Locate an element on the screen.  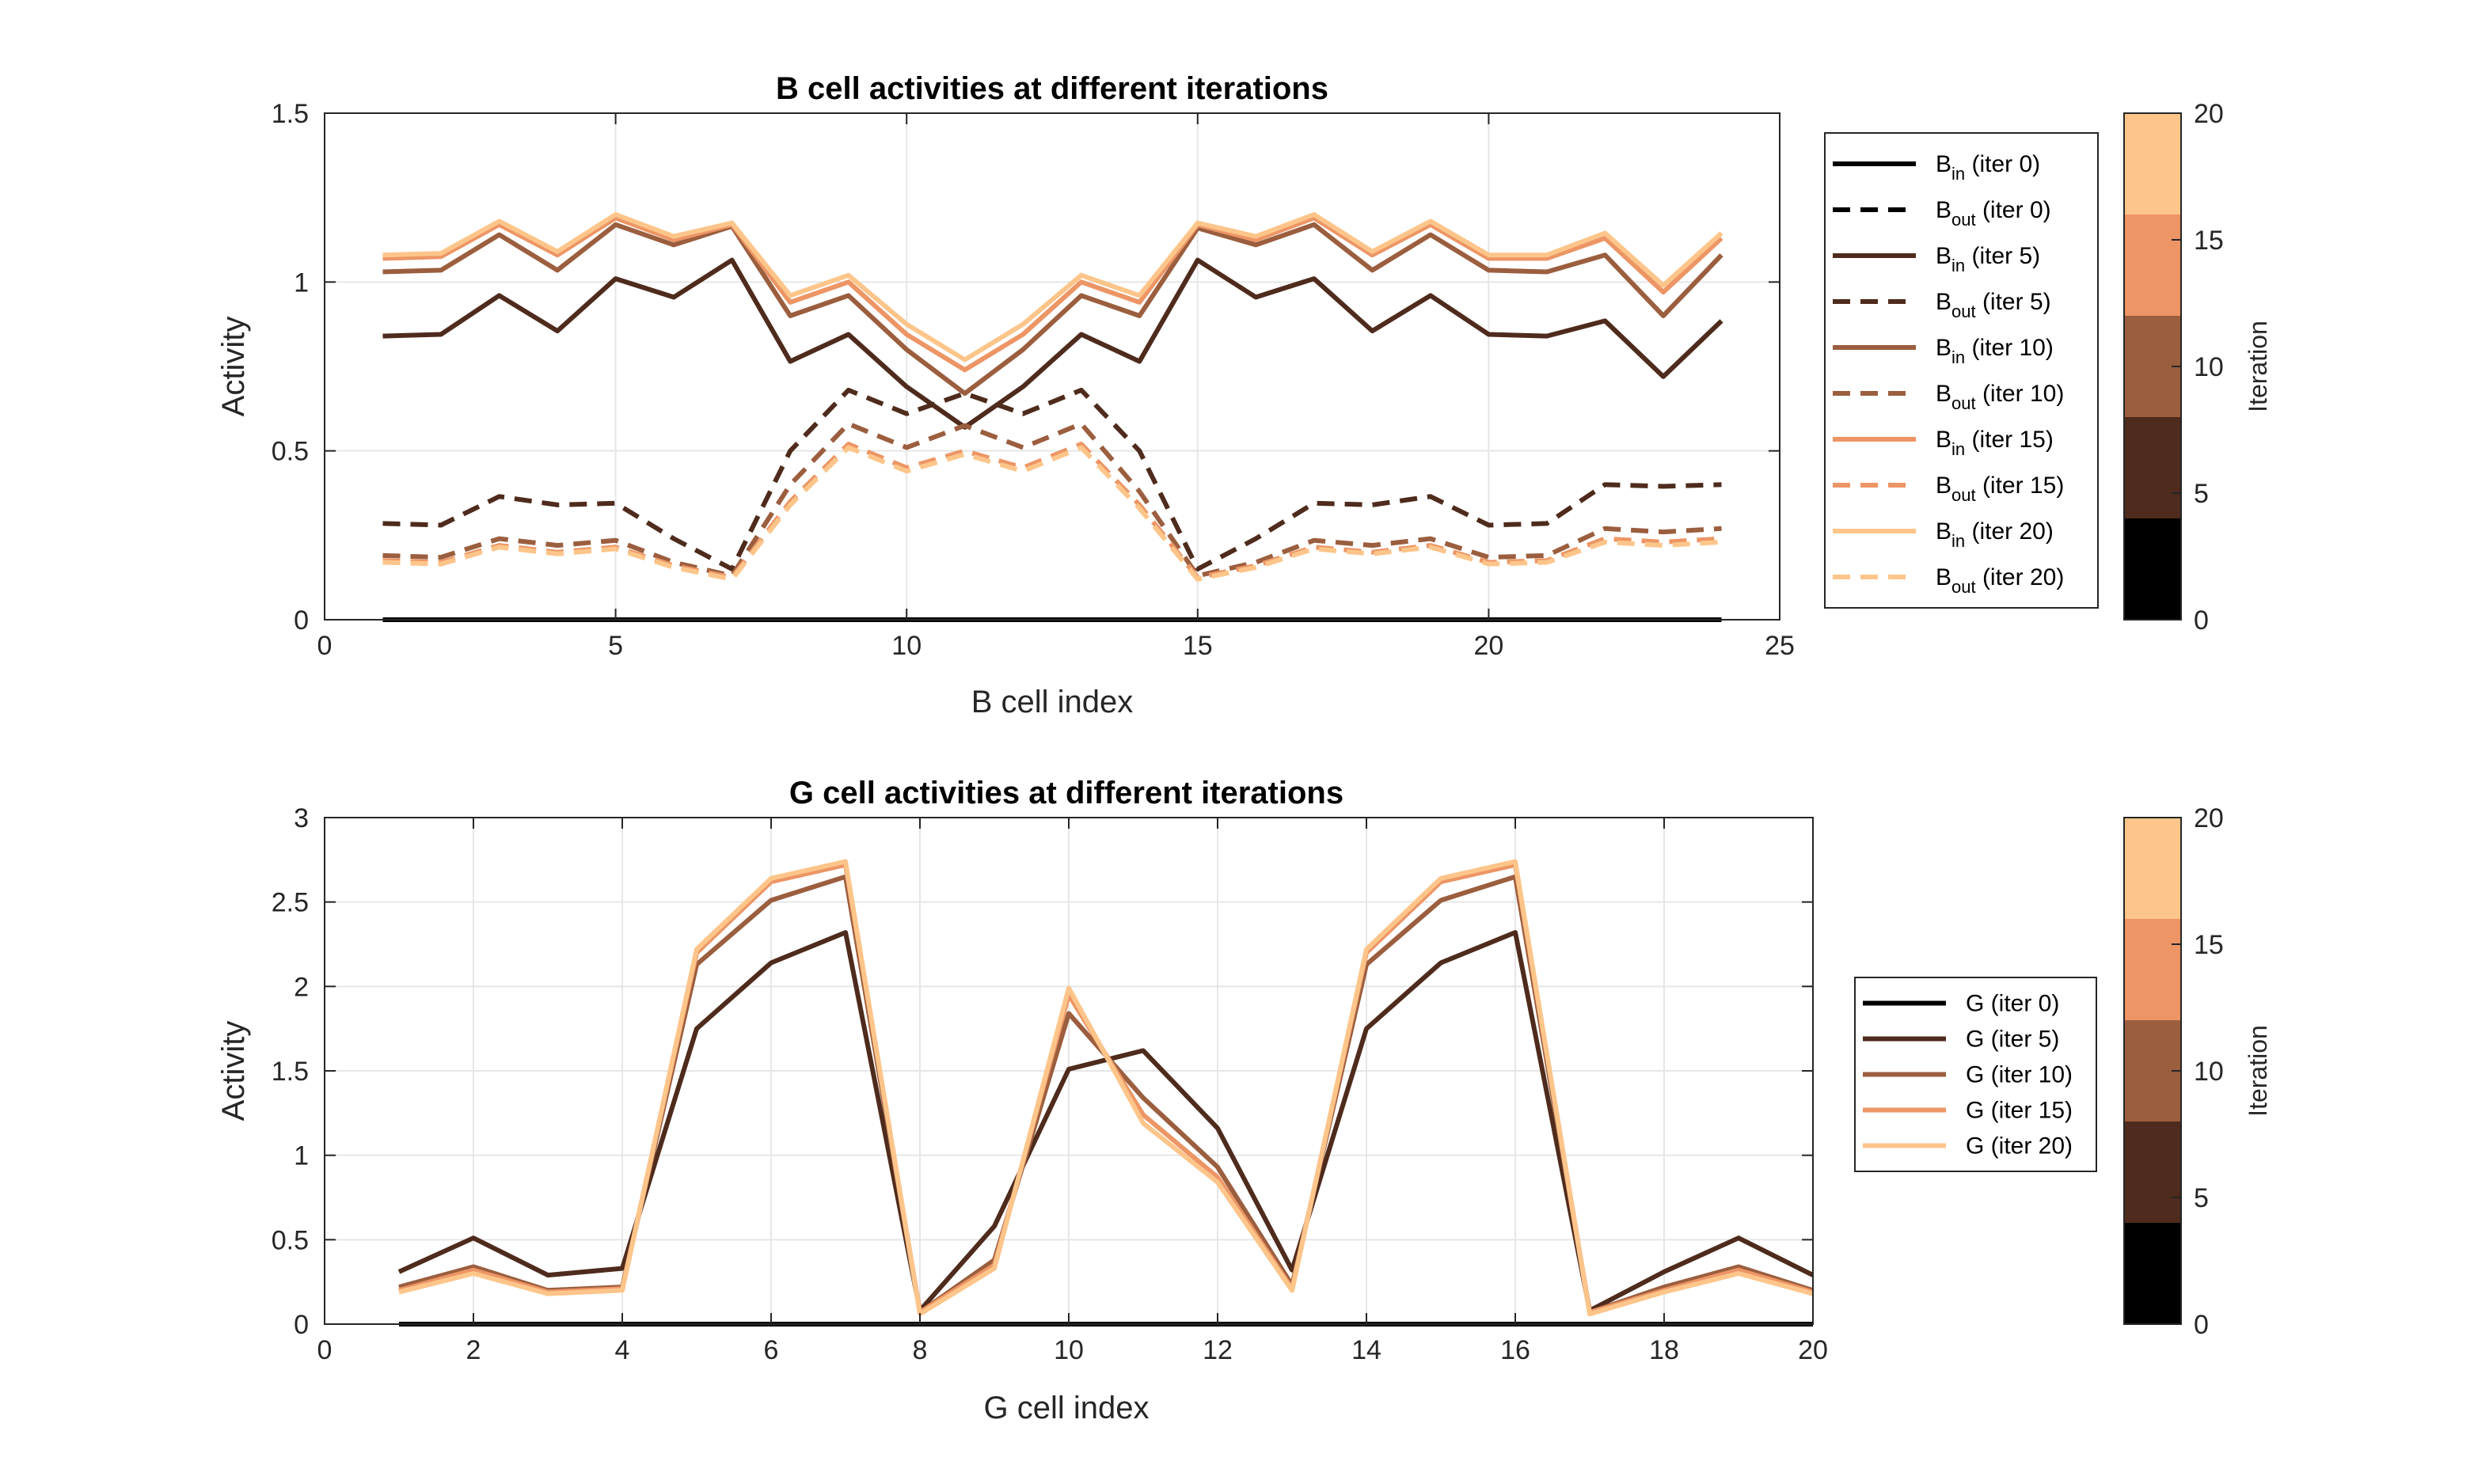
legend-entry: G (iter 0) is located at coordinates (2013, 1004).